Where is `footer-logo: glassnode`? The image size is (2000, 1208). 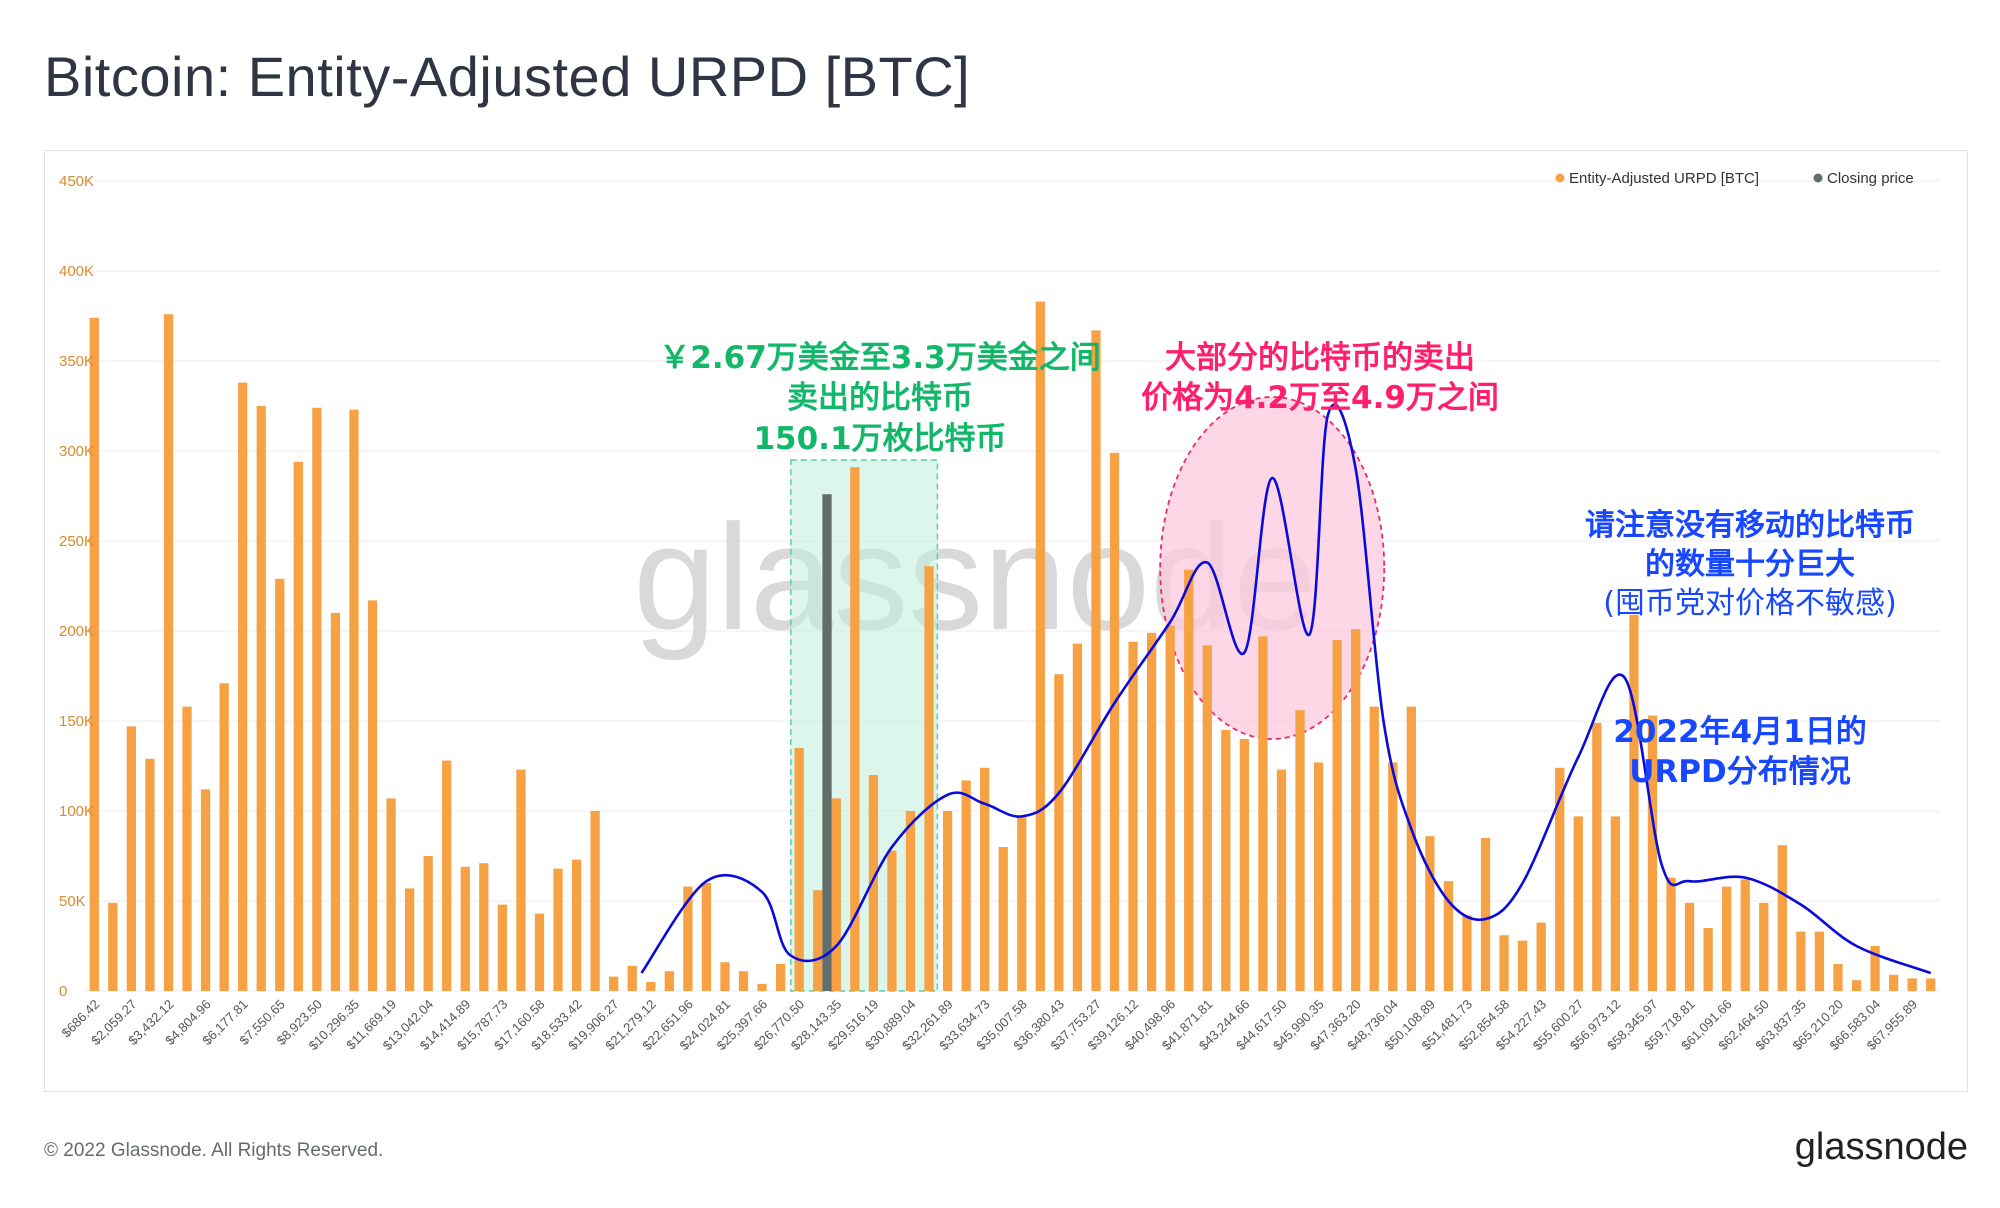 footer-logo: glassnode is located at coordinates (1881, 1147).